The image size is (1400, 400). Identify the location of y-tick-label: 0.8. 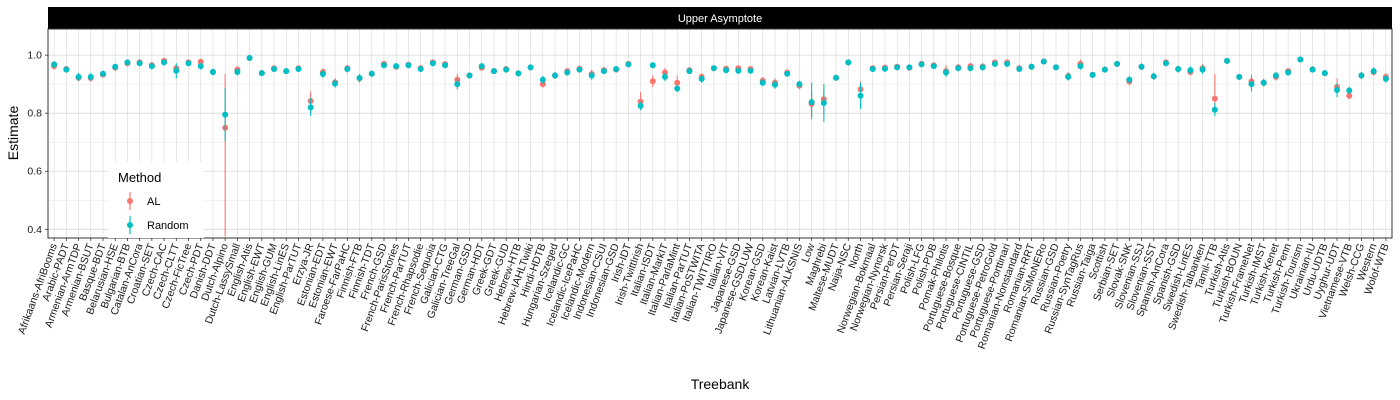
(34, 114).